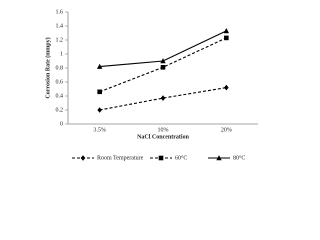  I want to click on legend-label: 80°C, so click(239, 157).